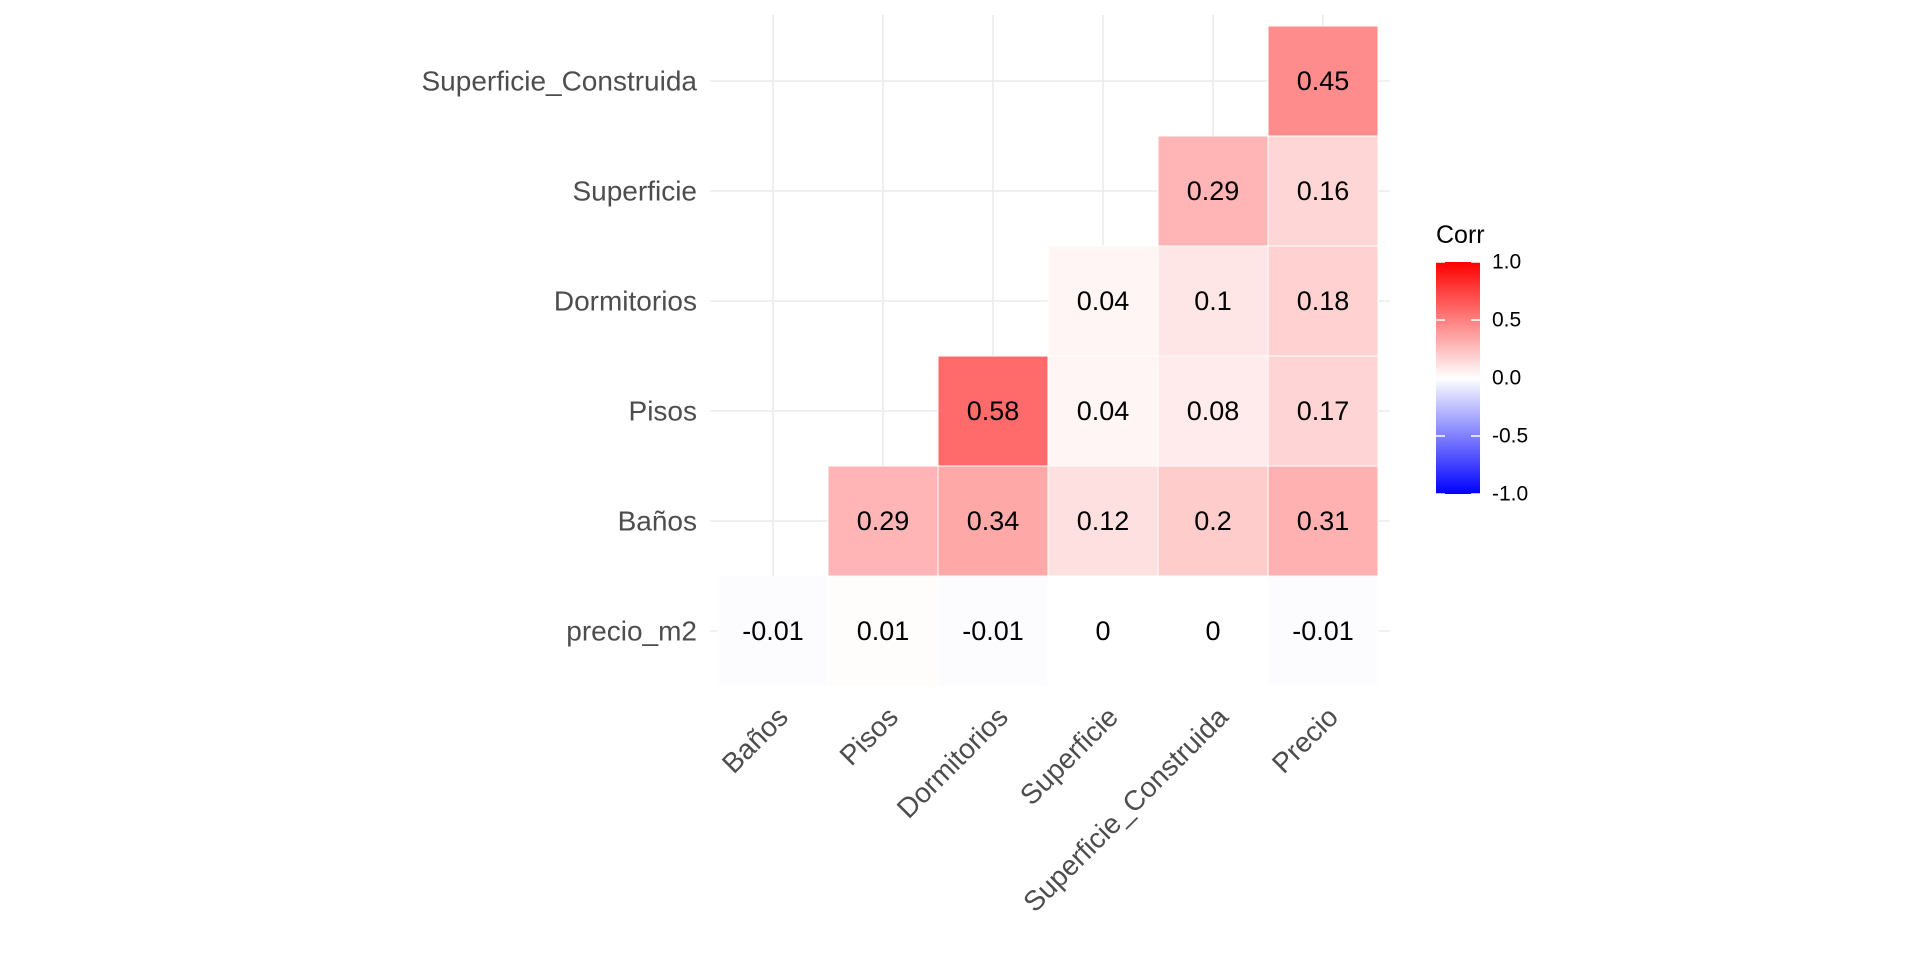 Image resolution: width=1920 pixels, height=960 pixels. I want to click on legend-tick-label: -1.0, so click(1510, 494).